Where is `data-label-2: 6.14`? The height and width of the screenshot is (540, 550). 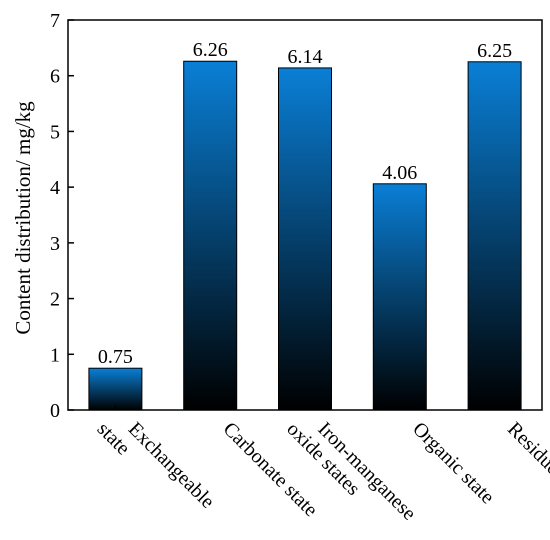
data-label-2: 6.14 is located at coordinates (305, 57).